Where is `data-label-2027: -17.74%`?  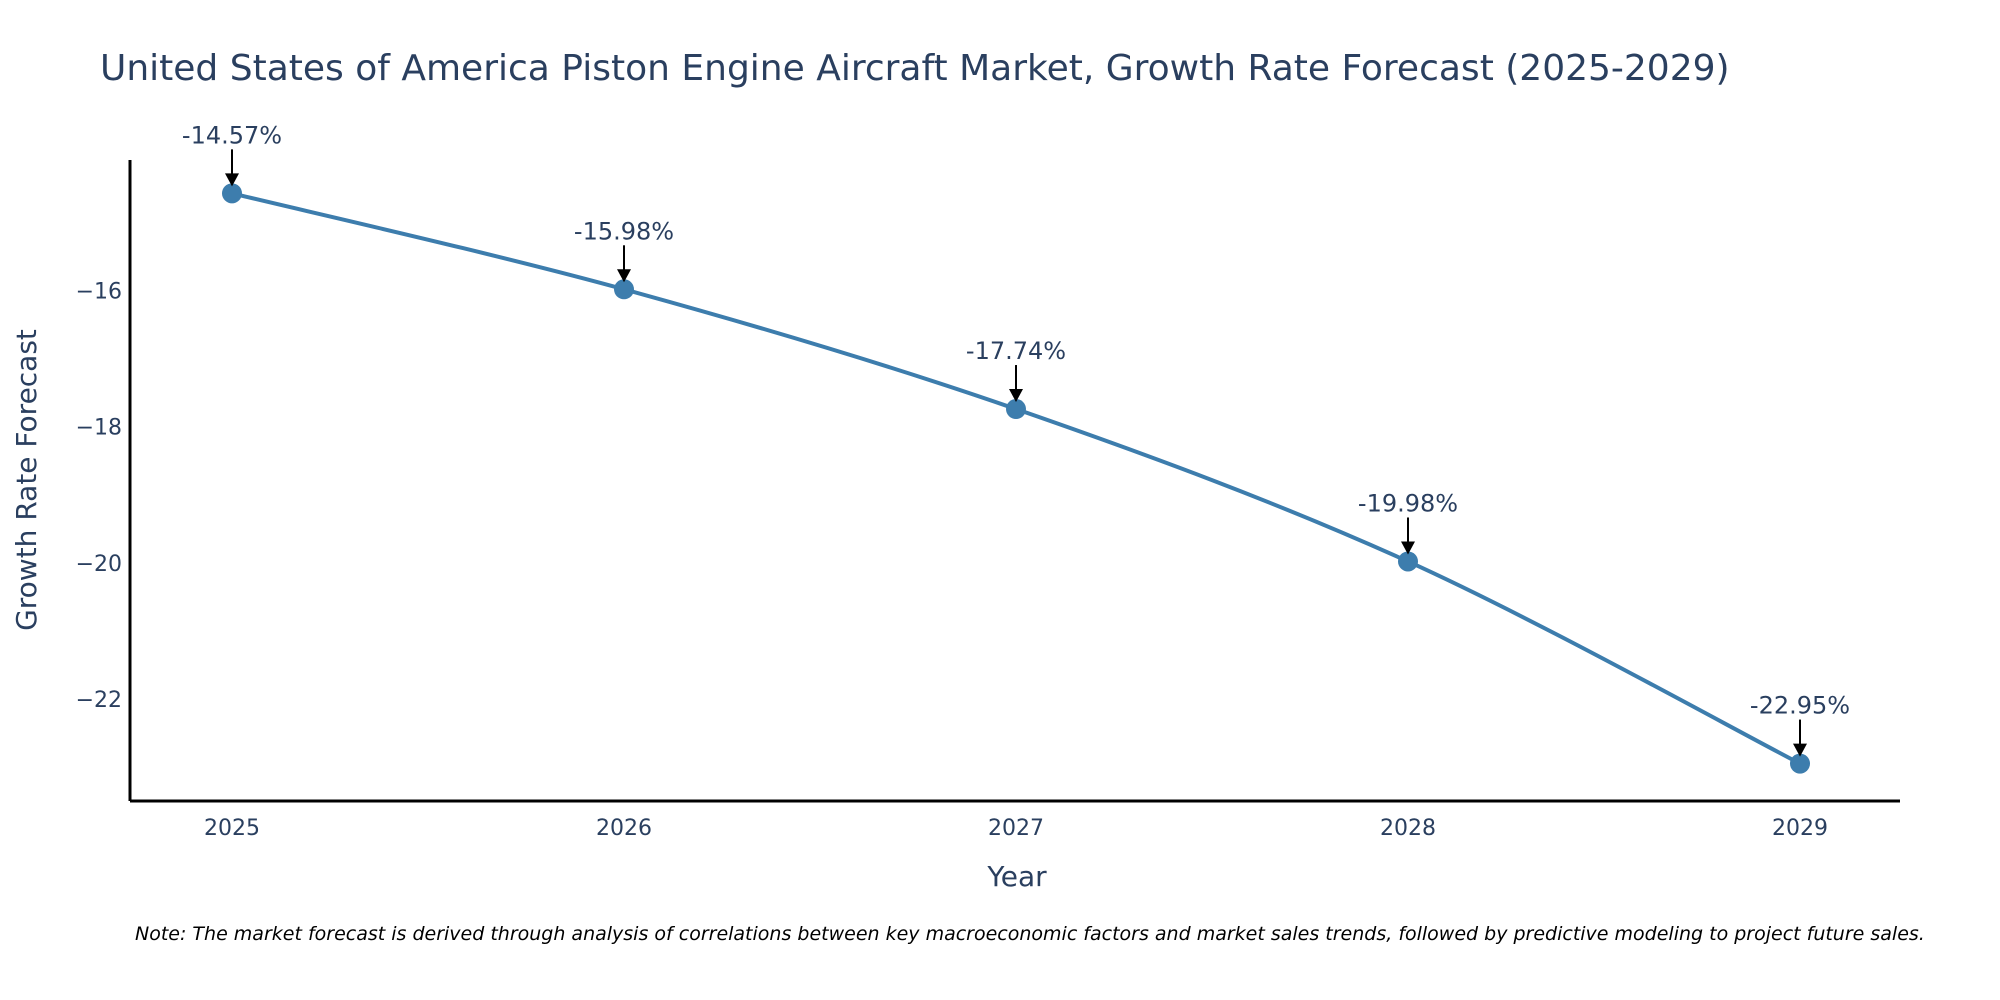 data-label-2027: -17.74% is located at coordinates (1016, 351).